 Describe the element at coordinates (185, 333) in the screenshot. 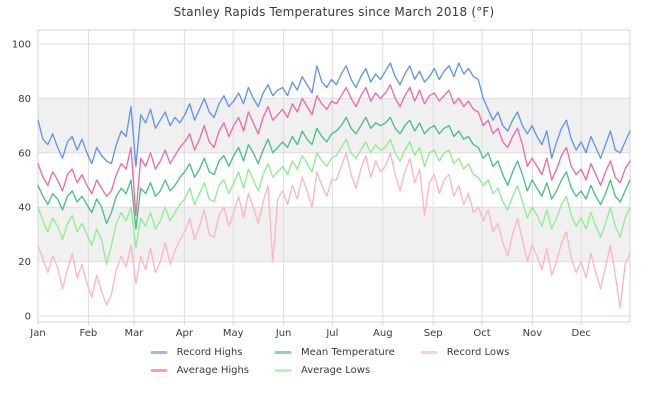

I see `x-tick-label: Apr` at that location.